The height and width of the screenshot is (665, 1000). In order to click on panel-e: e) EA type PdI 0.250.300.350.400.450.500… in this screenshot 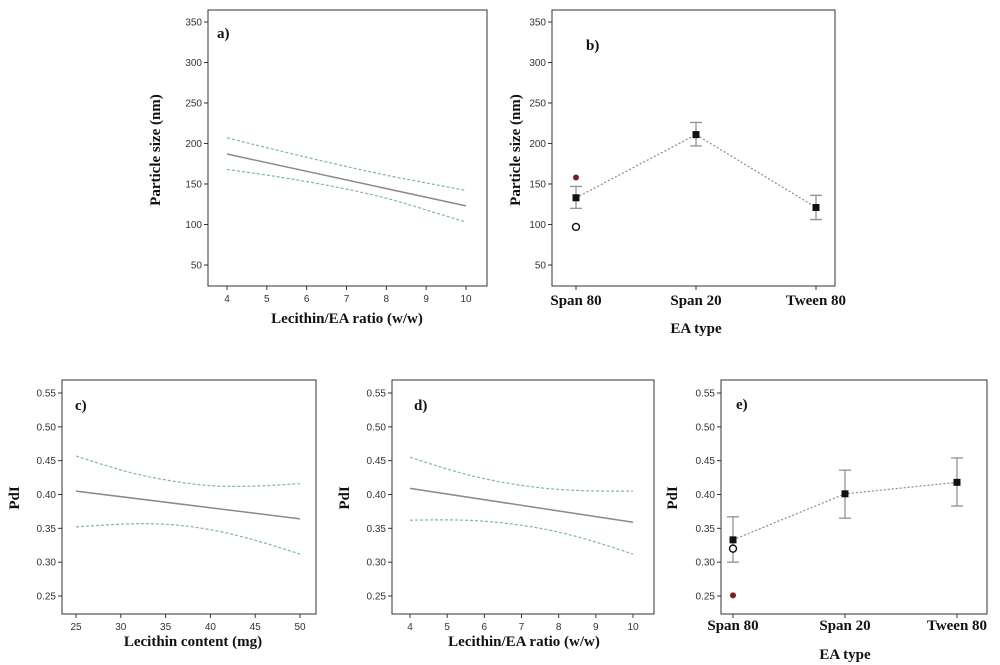, I will do `click(826, 521)`.